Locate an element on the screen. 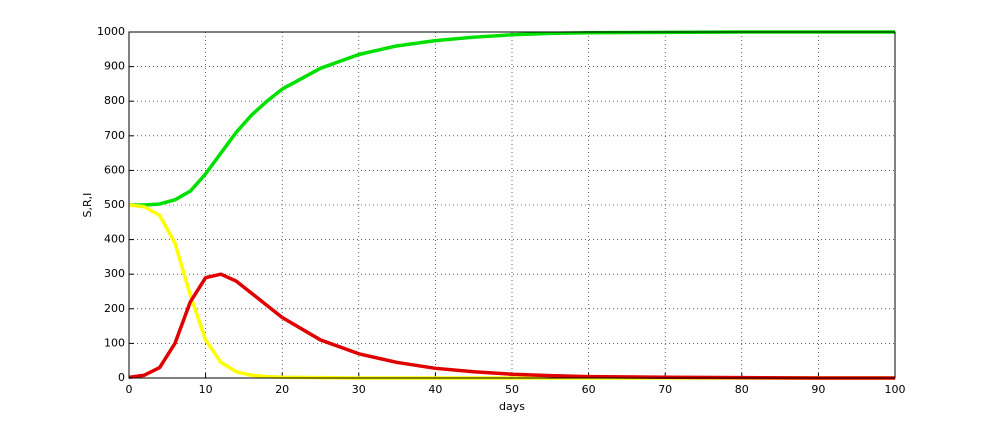  x-tick-label: 80 is located at coordinates (742, 389).